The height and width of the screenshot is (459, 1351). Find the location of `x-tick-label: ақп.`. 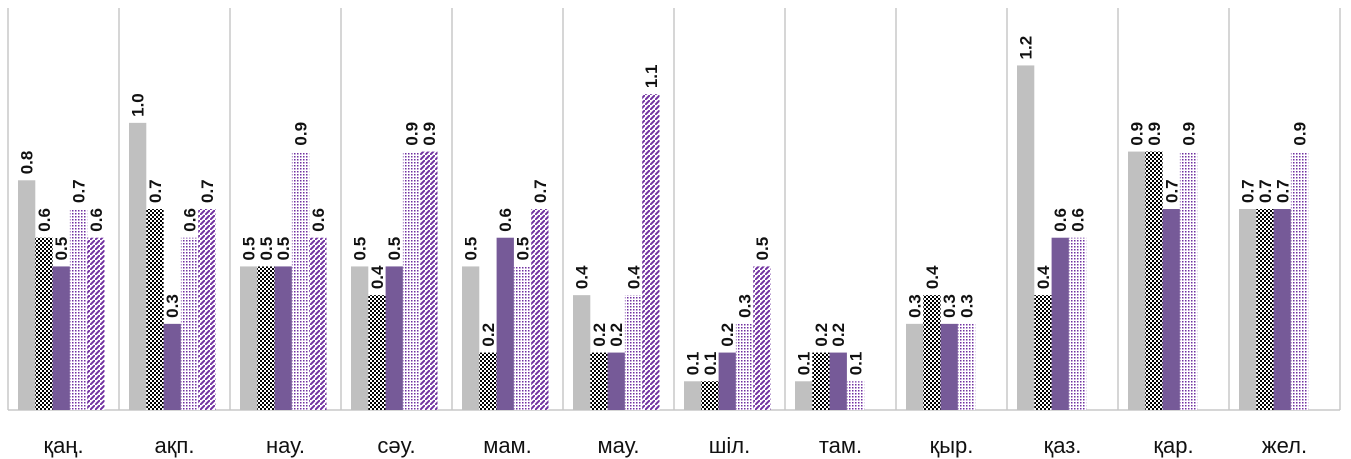

x-tick-label: ақп. is located at coordinates (175, 445).